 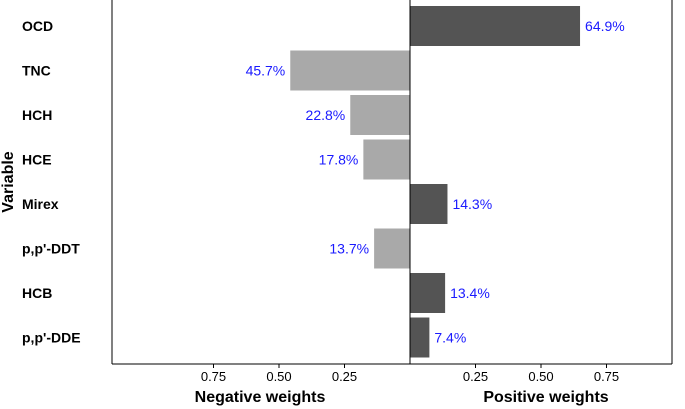 I want to click on positive-bar-value-label: 64.9%, so click(x=605, y=26).